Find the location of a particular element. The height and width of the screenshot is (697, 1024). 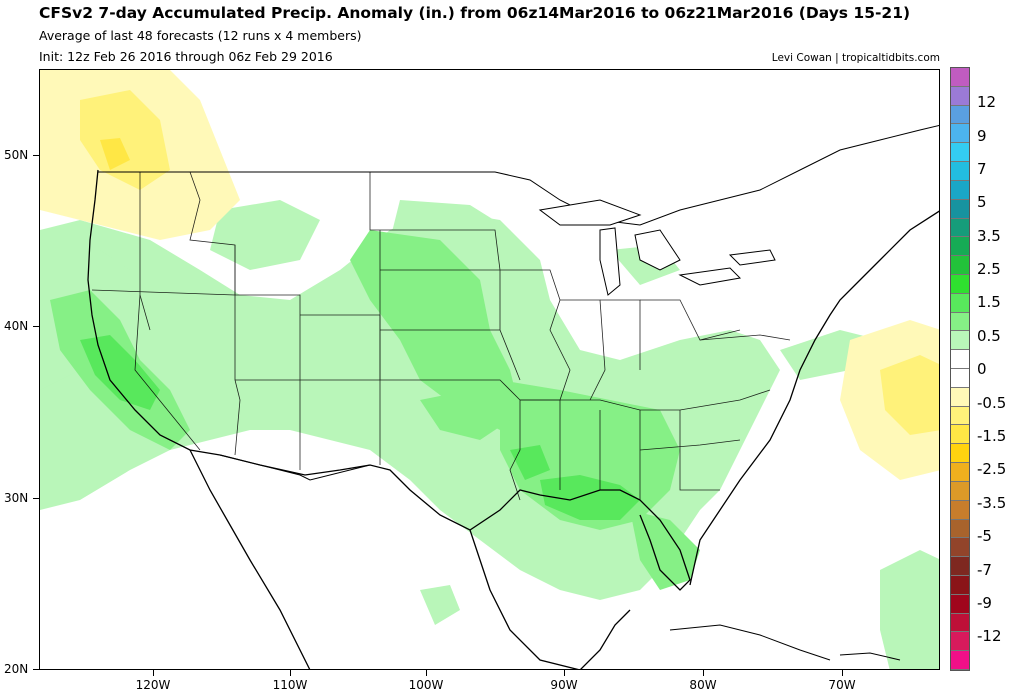

credit-text: Levi Cowan | tropicaltidbits.com is located at coordinates (855, 58).